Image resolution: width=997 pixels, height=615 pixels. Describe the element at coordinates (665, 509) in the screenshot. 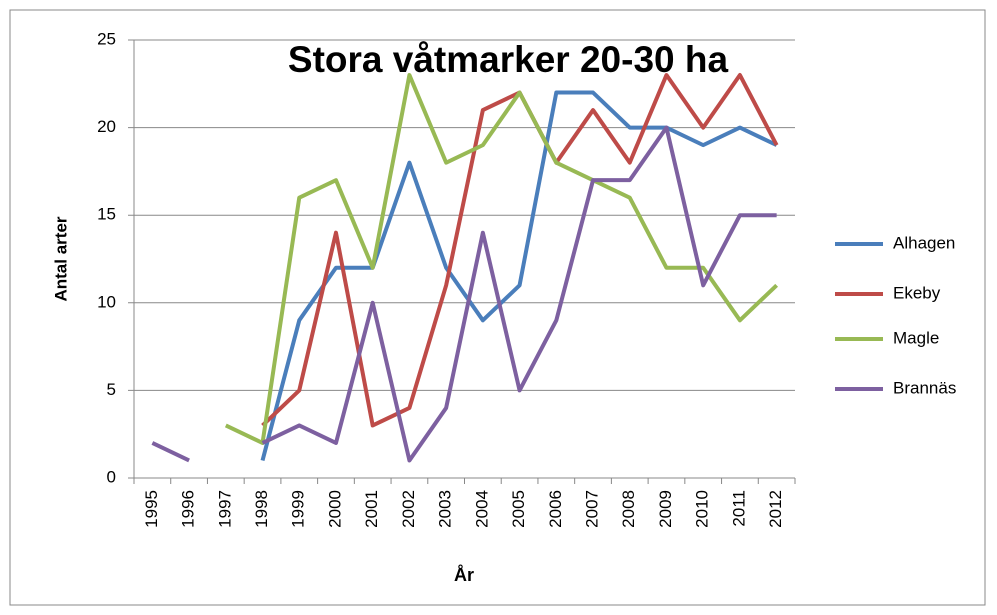

I see `x-tick-label: 2009` at that location.